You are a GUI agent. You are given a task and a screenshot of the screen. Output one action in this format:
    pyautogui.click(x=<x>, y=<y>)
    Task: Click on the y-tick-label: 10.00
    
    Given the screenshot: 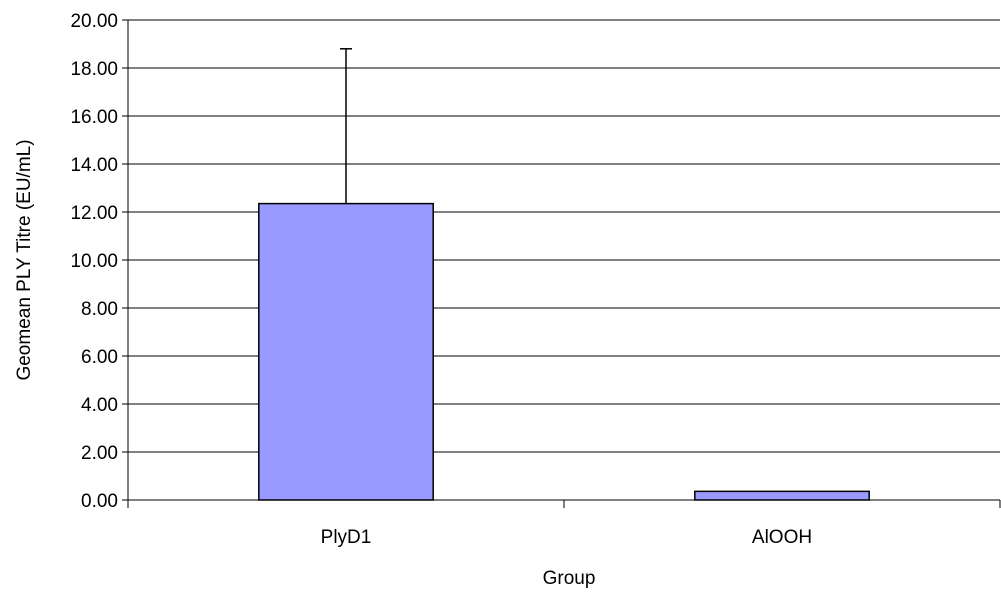 What is the action you would take?
    pyautogui.click(x=94, y=261)
    